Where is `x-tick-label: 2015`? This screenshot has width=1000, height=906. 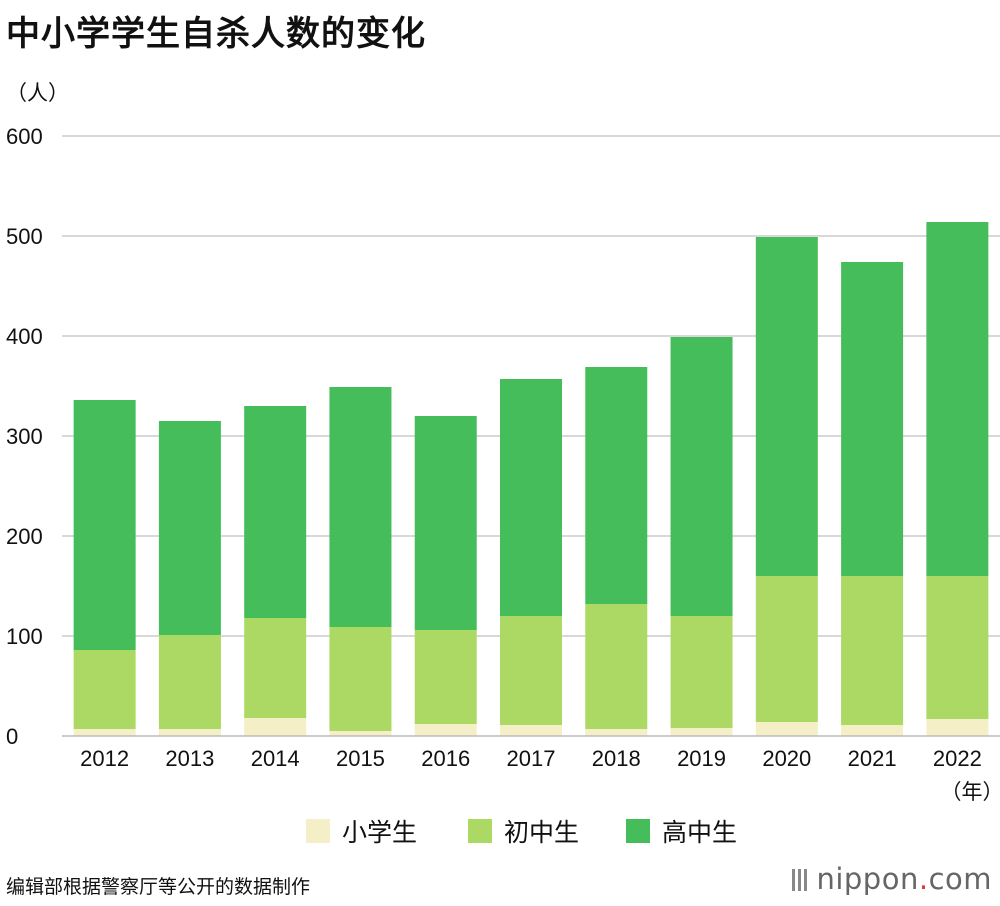 x-tick-label: 2015 is located at coordinates (360, 758).